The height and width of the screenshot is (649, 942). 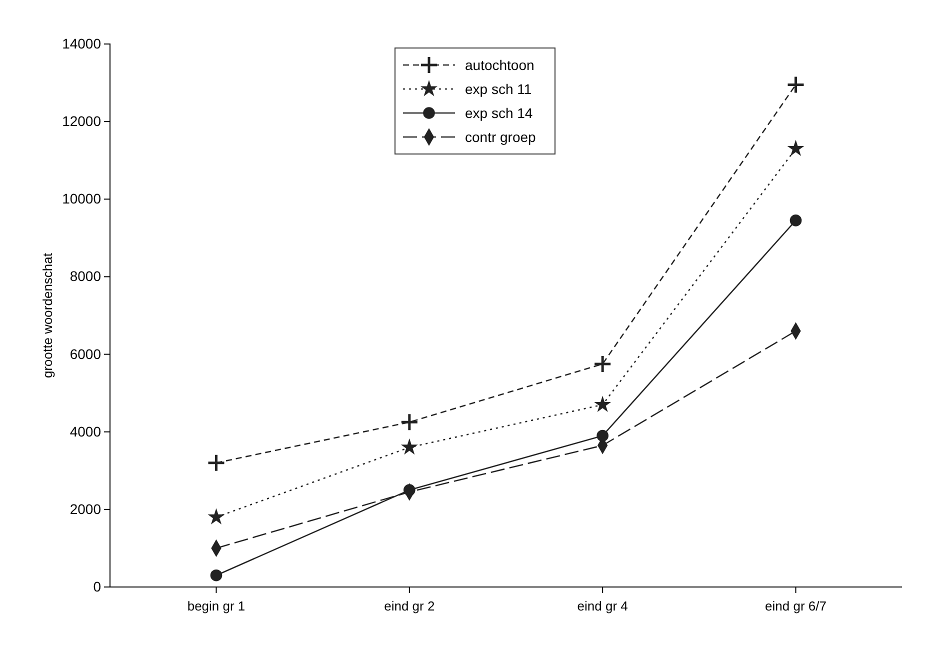 What do you see at coordinates (82, 121) in the screenshot?
I see `y-tick-label: 12000` at bounding box center [82, 121].